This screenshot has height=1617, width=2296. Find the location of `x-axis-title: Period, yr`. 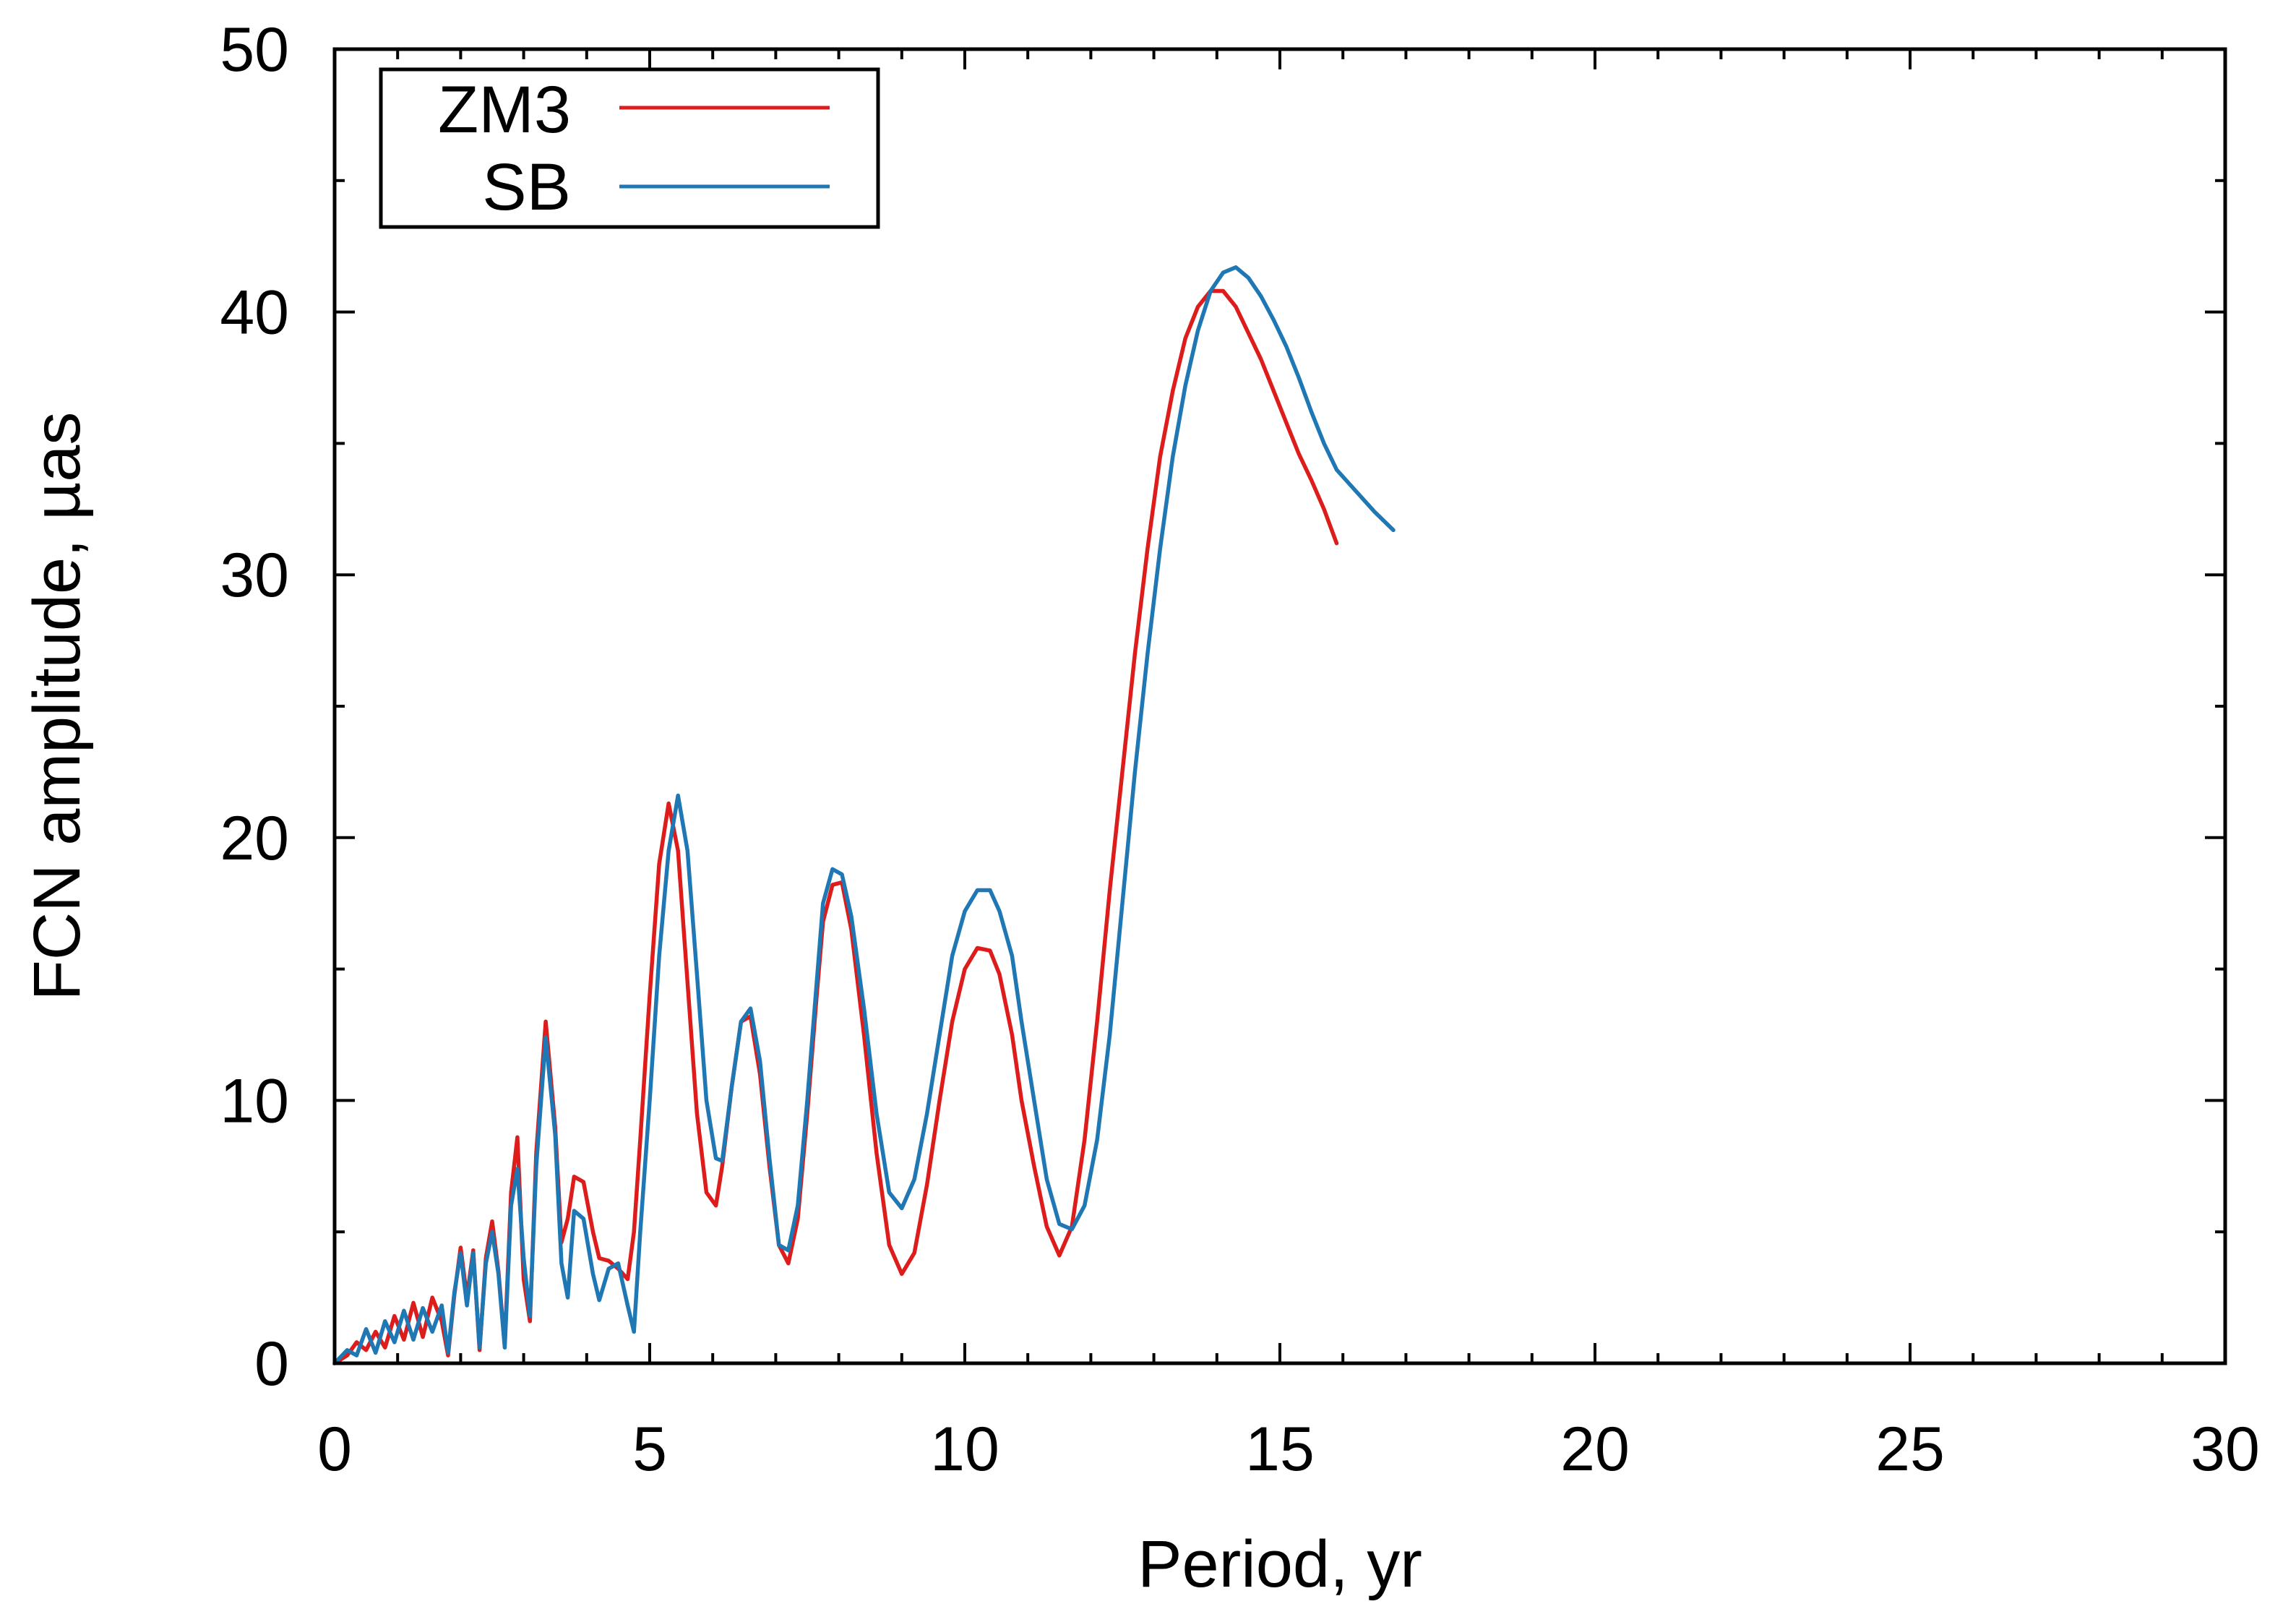

x-axis-title: Period, yr is located at coordinates (1280, 1564).